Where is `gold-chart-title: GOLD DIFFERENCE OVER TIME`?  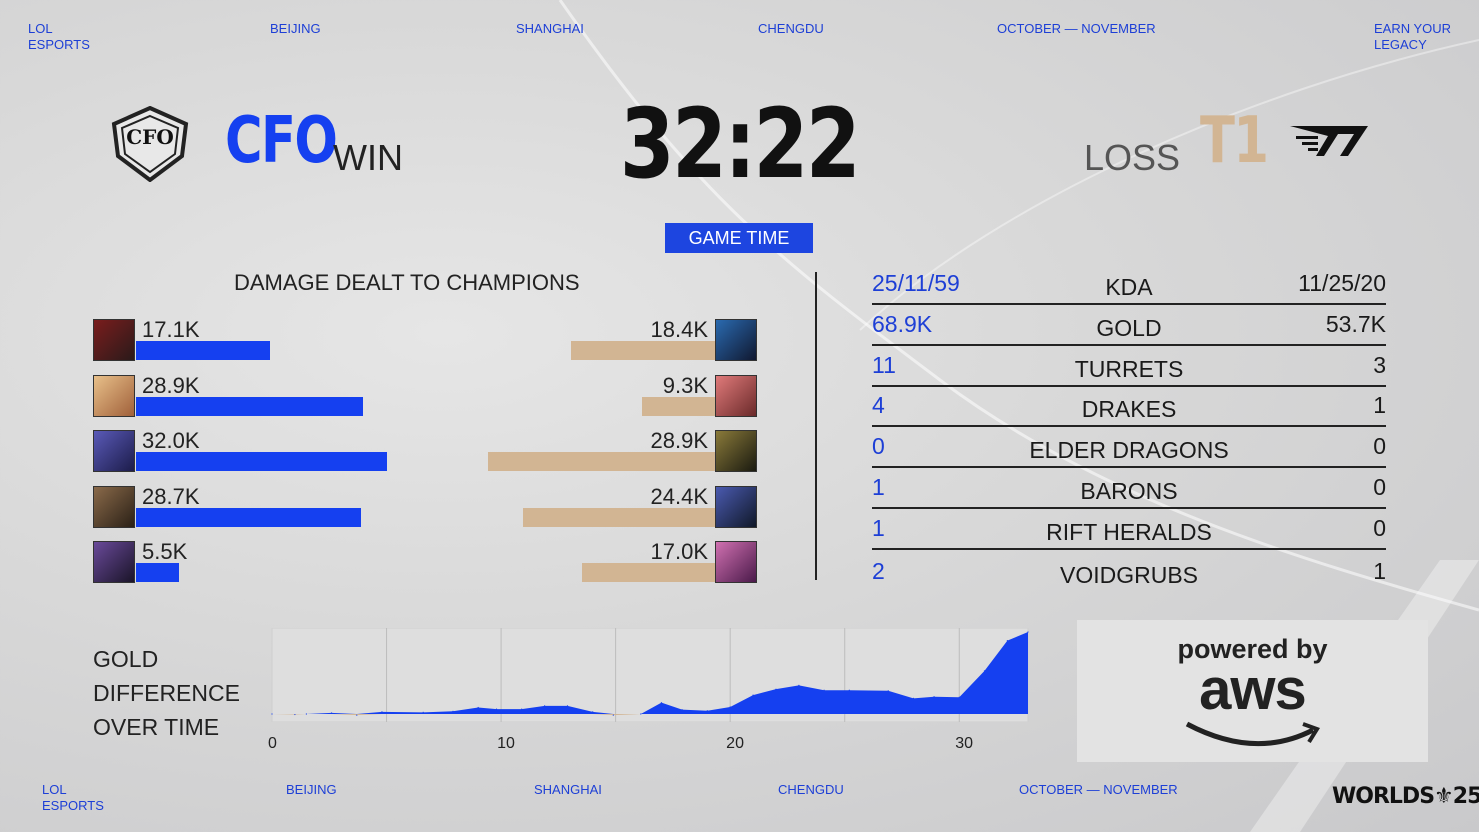 gold-chart-title: GOLD DIFFERENCE OVER TIME is located at coordinates (166, 693).